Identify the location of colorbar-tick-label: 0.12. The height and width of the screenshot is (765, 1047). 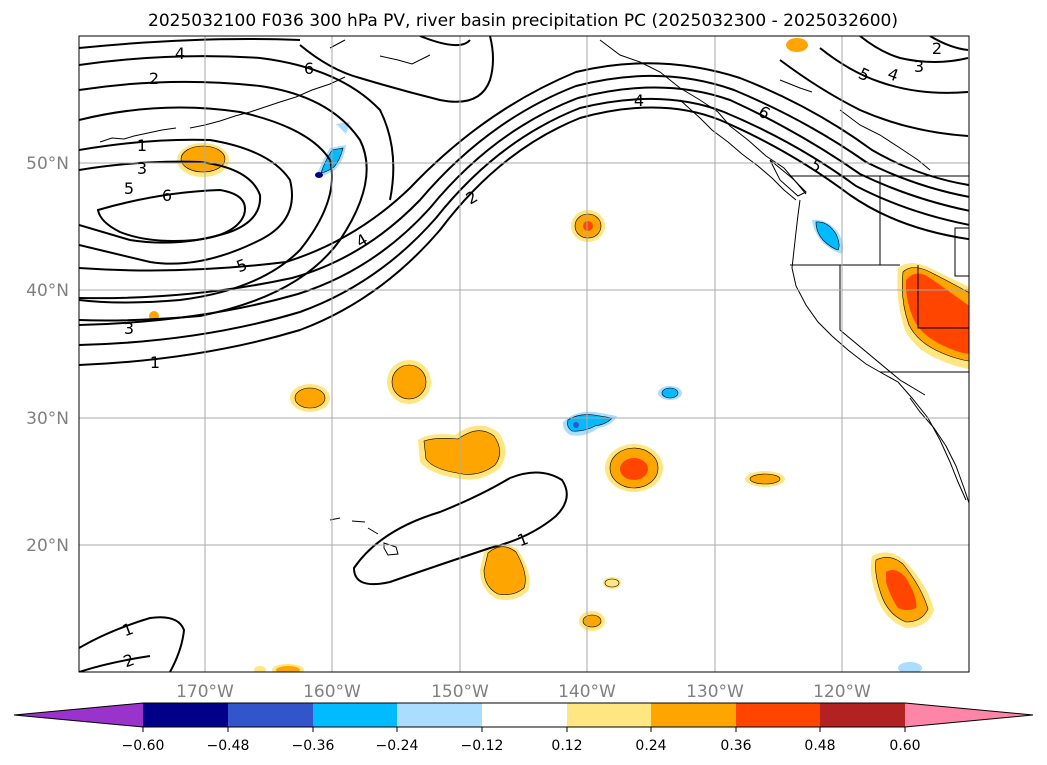
(566, 746).